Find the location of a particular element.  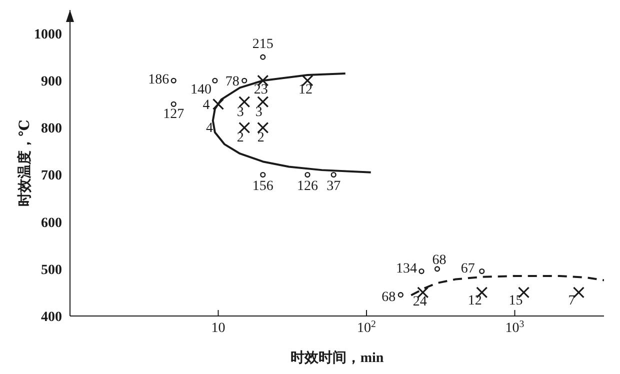

x-axis-title: 时效时间，min is located at coordinates (337, 358).